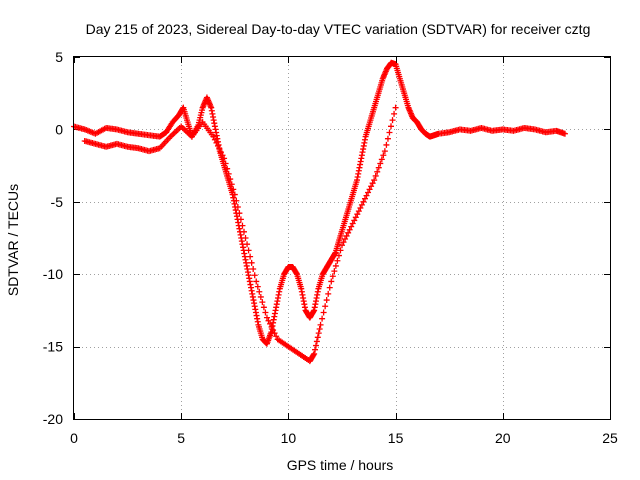  I want to click on x-tick-label: 25, so click(610, 438).